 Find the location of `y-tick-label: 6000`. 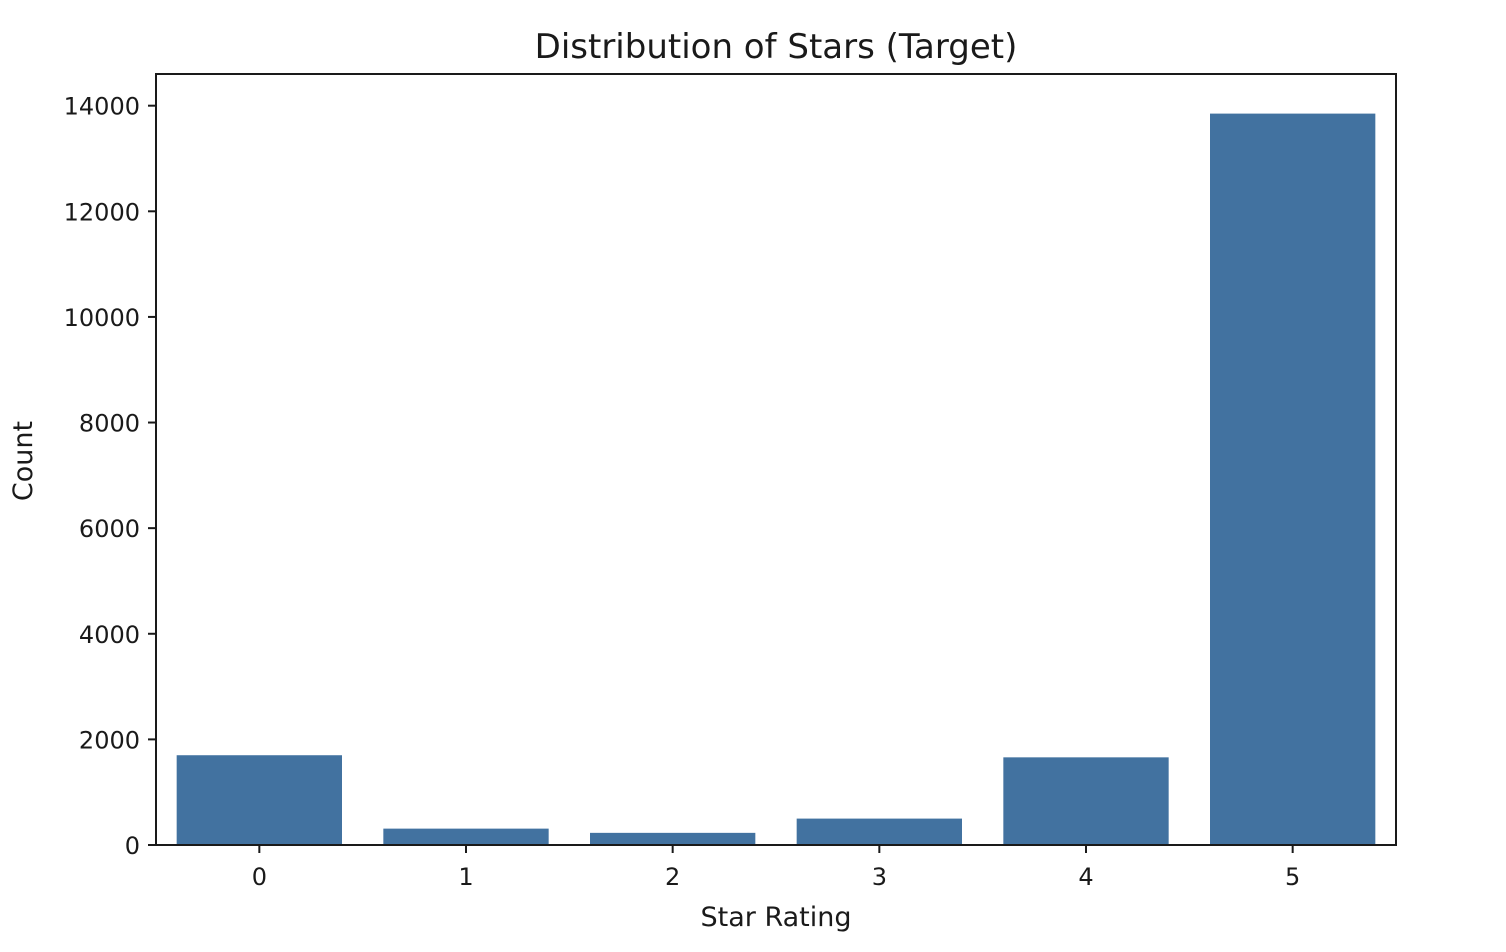

y-tick-label: 6000 is located at coordinates (109, 529).